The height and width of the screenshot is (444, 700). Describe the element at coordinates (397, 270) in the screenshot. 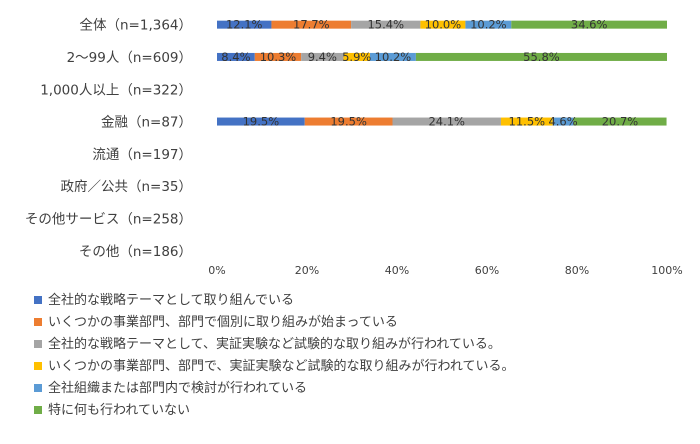

I see `x-tick-label: 40%` at that location.